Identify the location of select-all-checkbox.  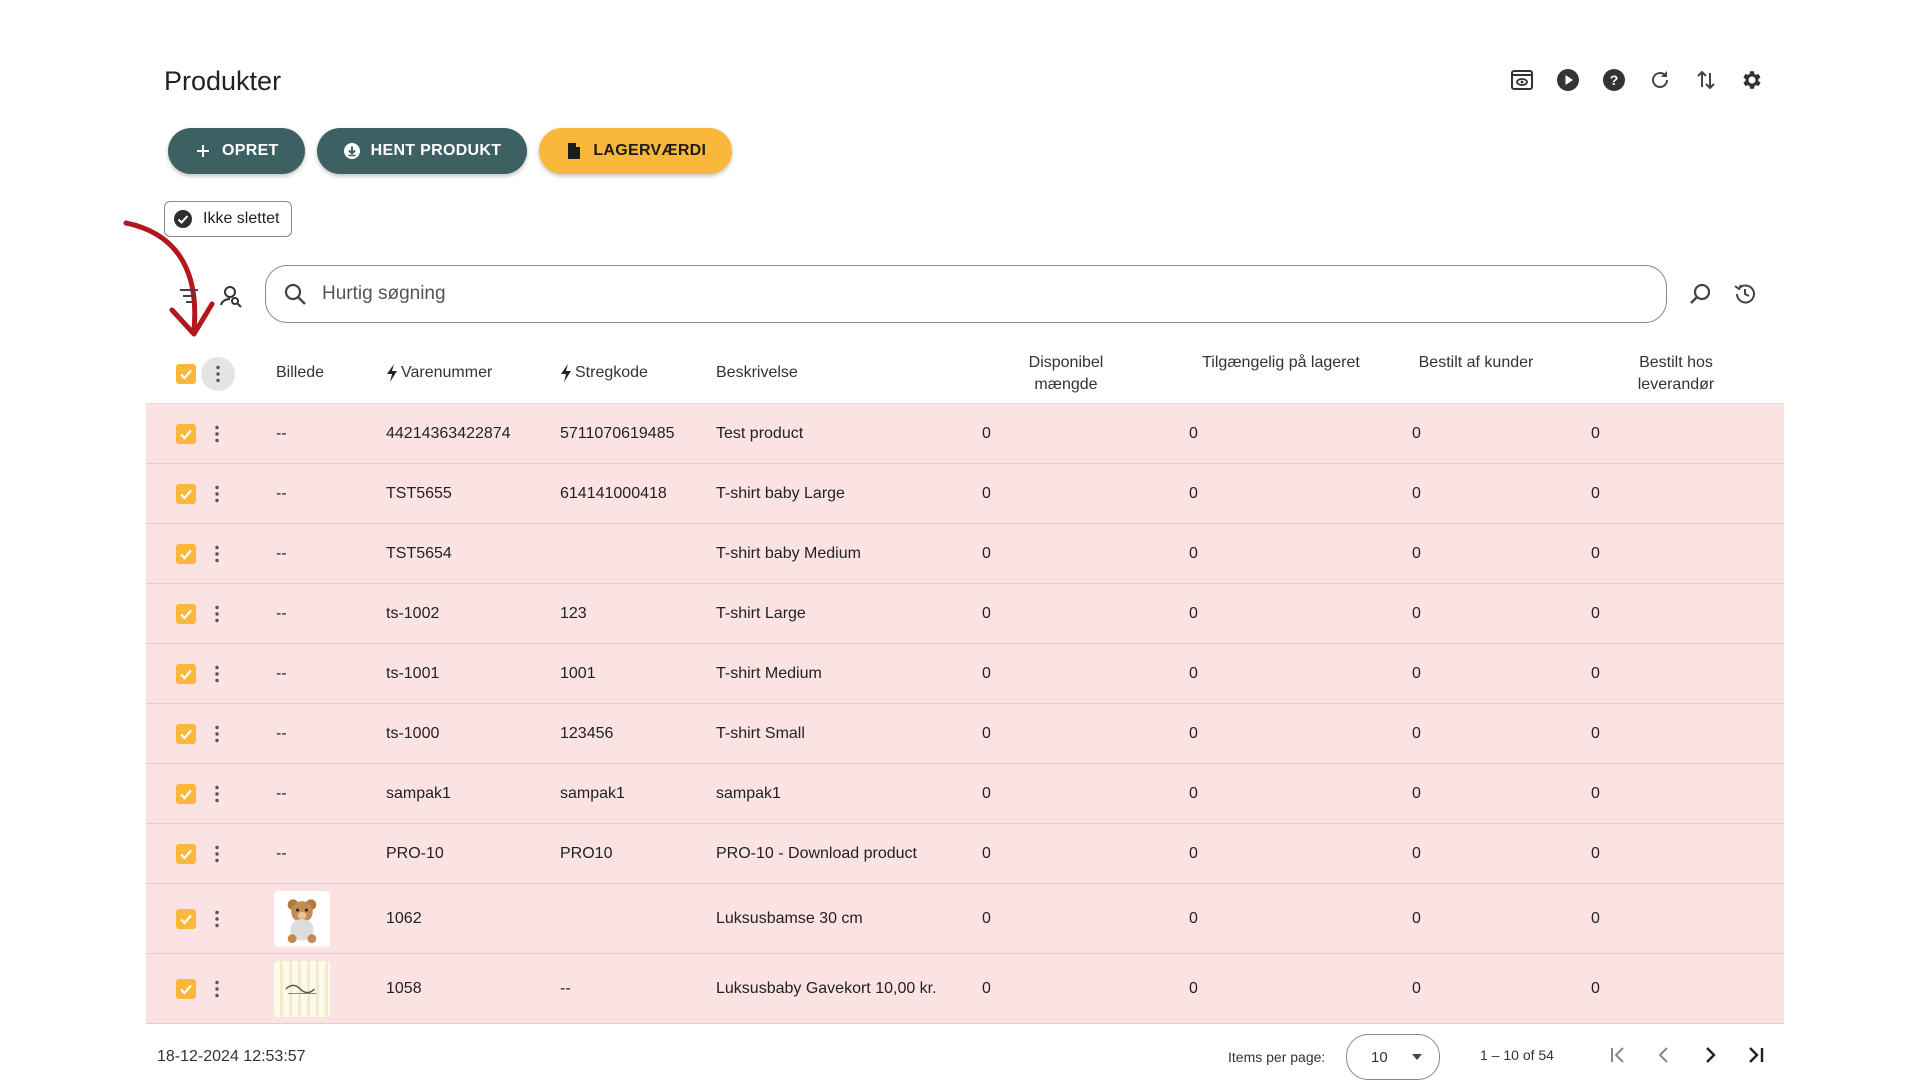
(186, 374).